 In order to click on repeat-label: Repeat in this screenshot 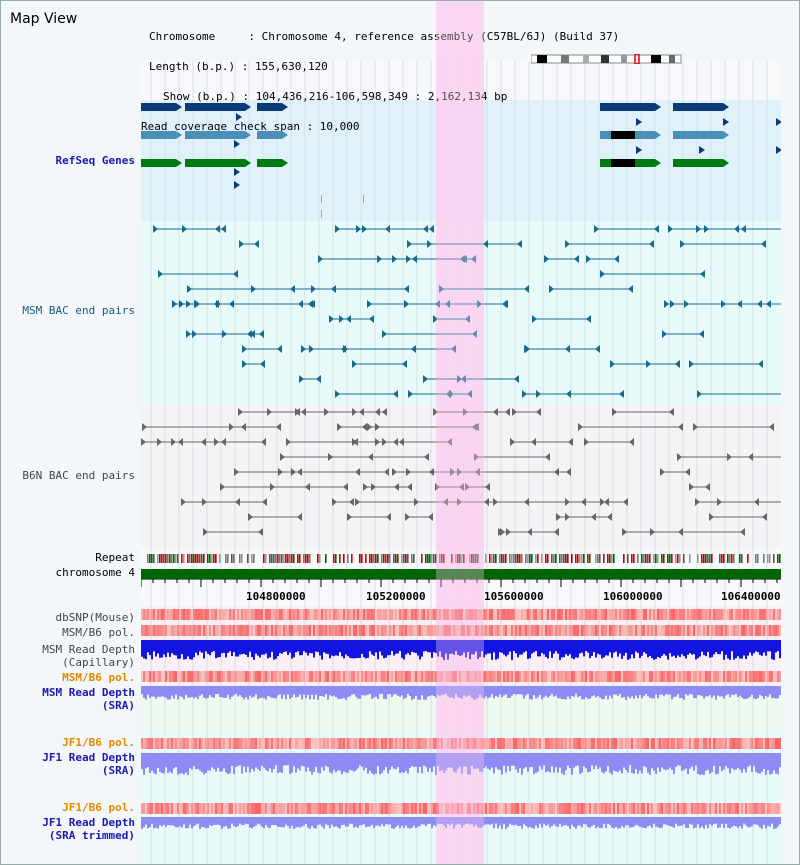, I will do `click(115, 557)`.